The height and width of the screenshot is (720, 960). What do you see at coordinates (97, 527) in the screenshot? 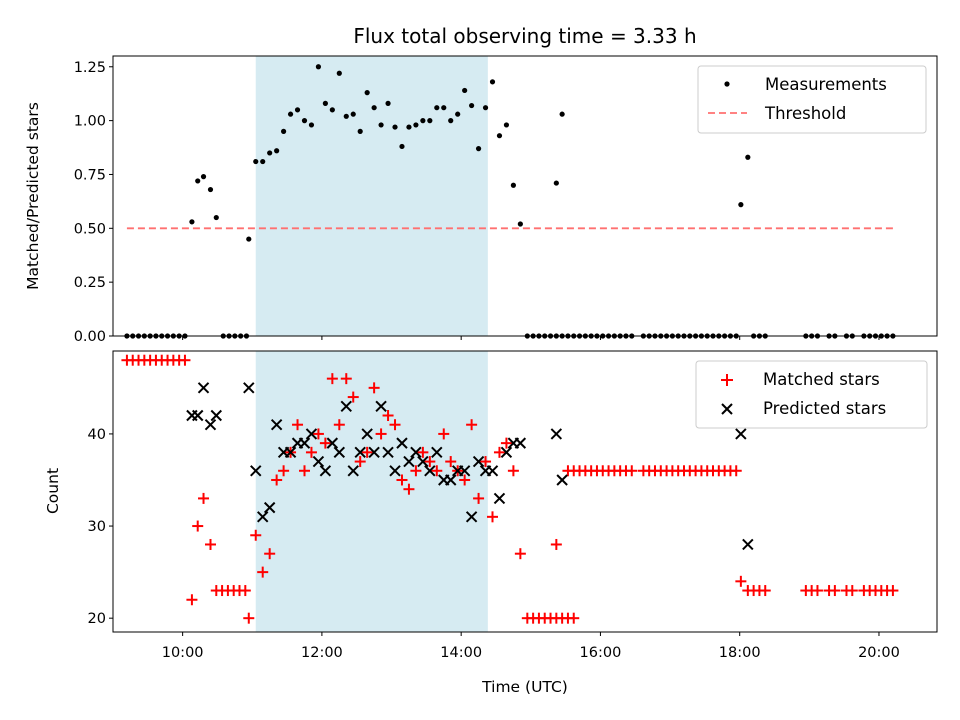
I see `y-tick-label: 30` at bounding box center [97, 527].